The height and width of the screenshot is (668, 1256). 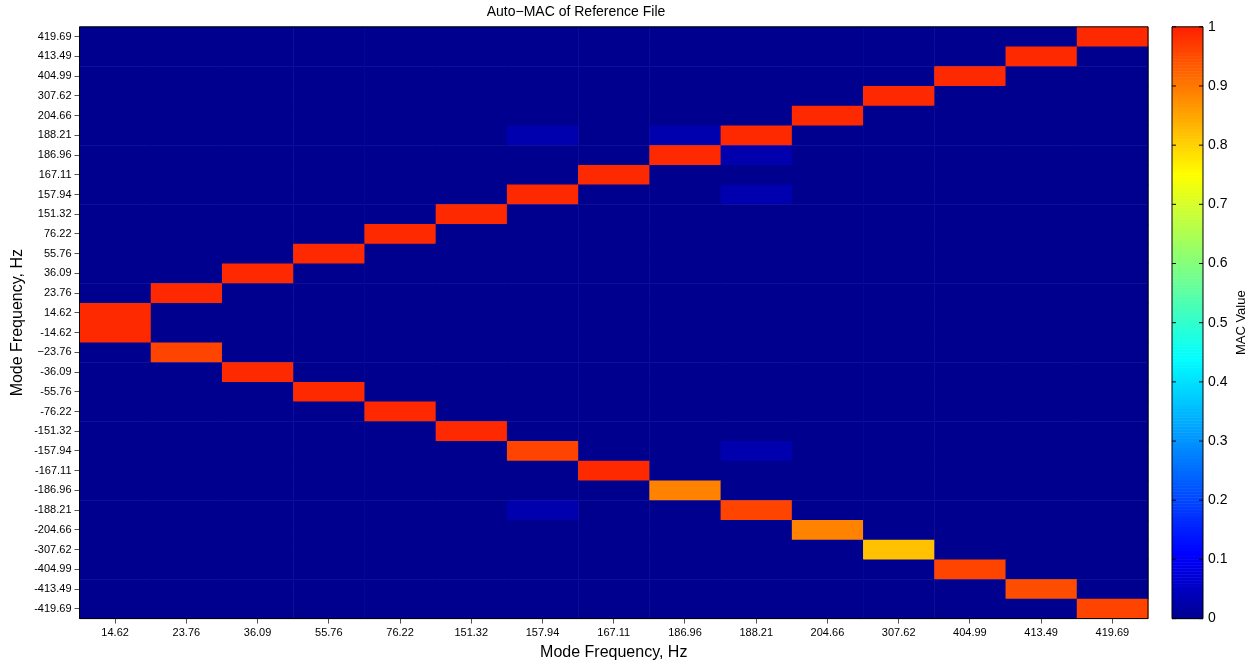 I want to click on x-tick-label: 419.69, so click(x=1112, y=632).